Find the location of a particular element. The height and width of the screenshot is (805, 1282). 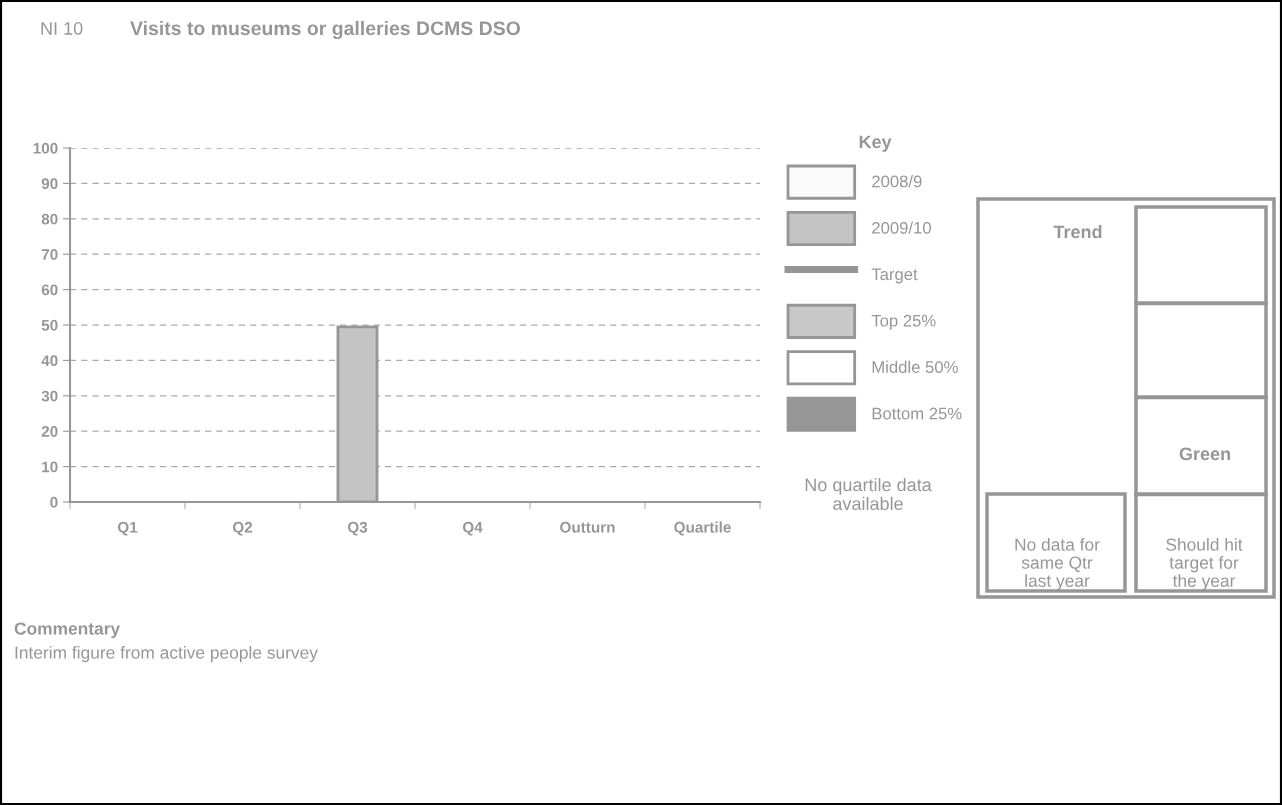

text: No data for same Qtr last year is located at coordinates (1057, 564).